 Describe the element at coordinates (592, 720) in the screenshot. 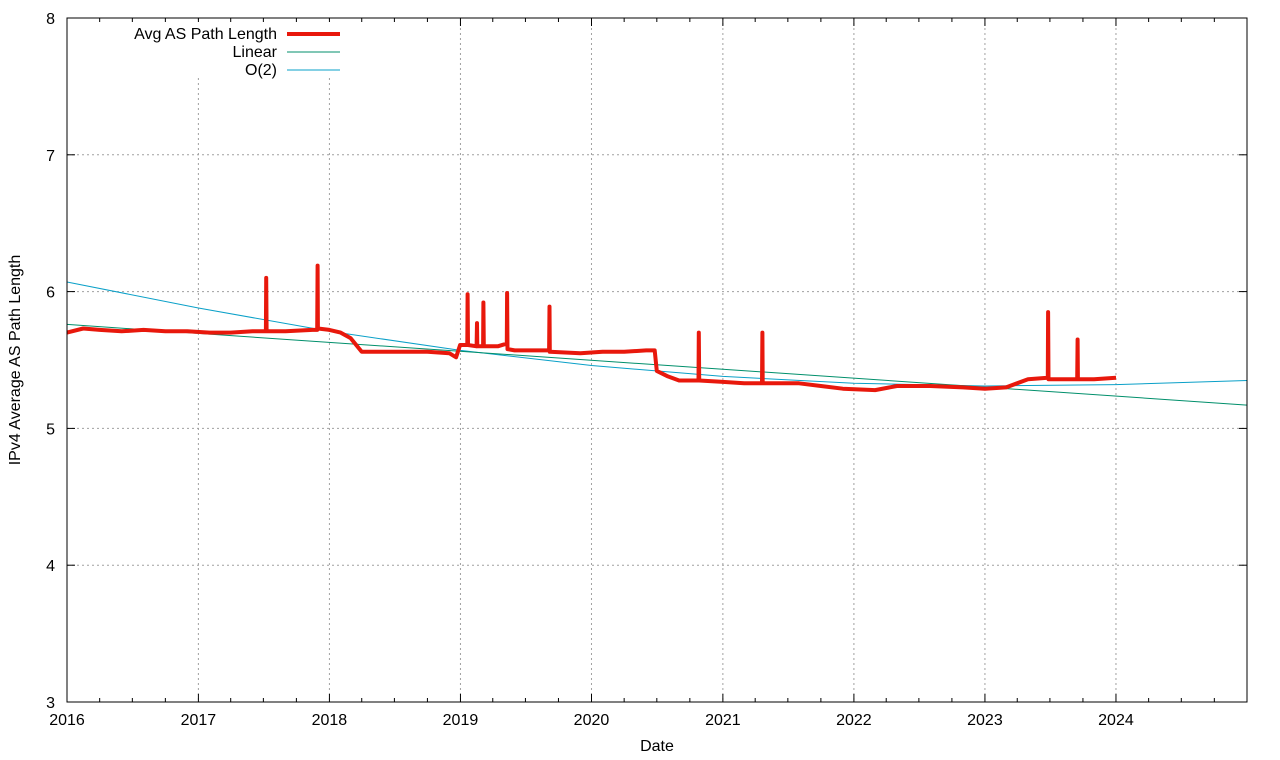

I see `x-tick-label: 2020` at that location.